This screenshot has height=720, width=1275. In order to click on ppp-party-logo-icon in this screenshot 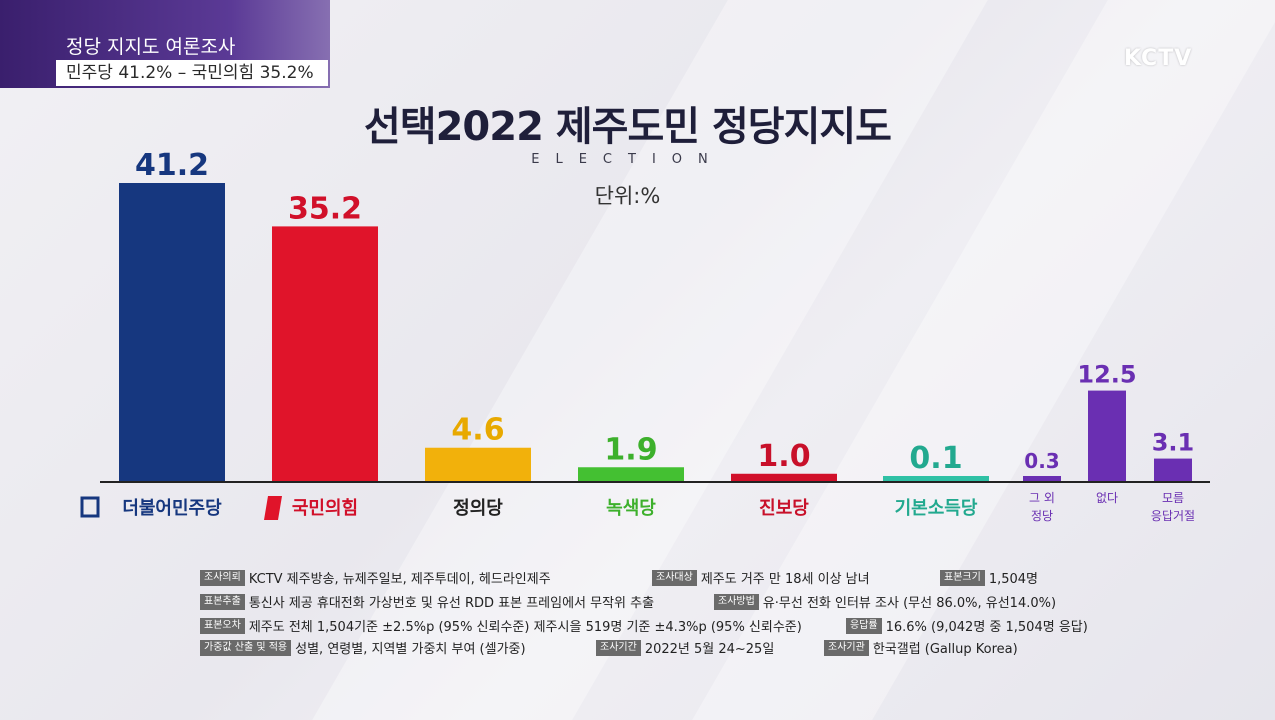, I will do `click(273, 508)`.